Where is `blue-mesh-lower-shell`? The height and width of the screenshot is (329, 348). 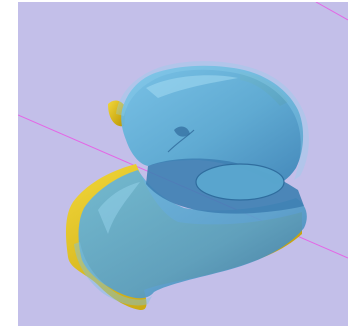 blue-mesh-lower-shell is located at coordinates (113, 274).